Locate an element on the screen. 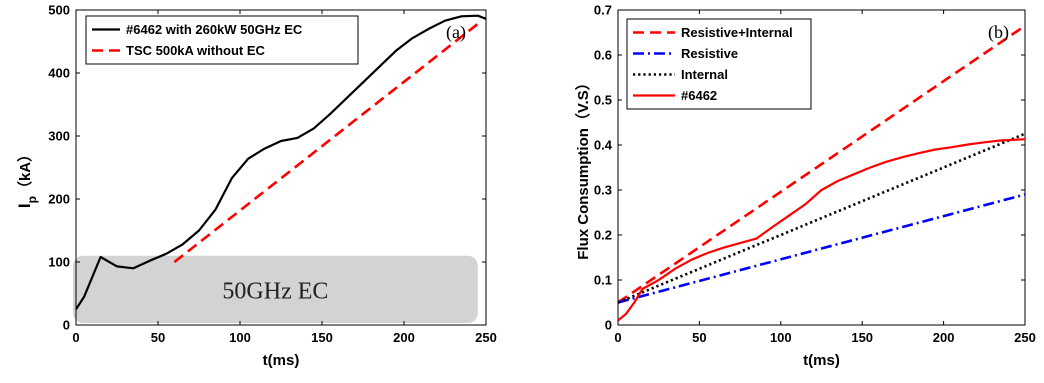  legend-entry-0: #6462 with 260kW 50GHz EC is located at coordinates (214, 29).